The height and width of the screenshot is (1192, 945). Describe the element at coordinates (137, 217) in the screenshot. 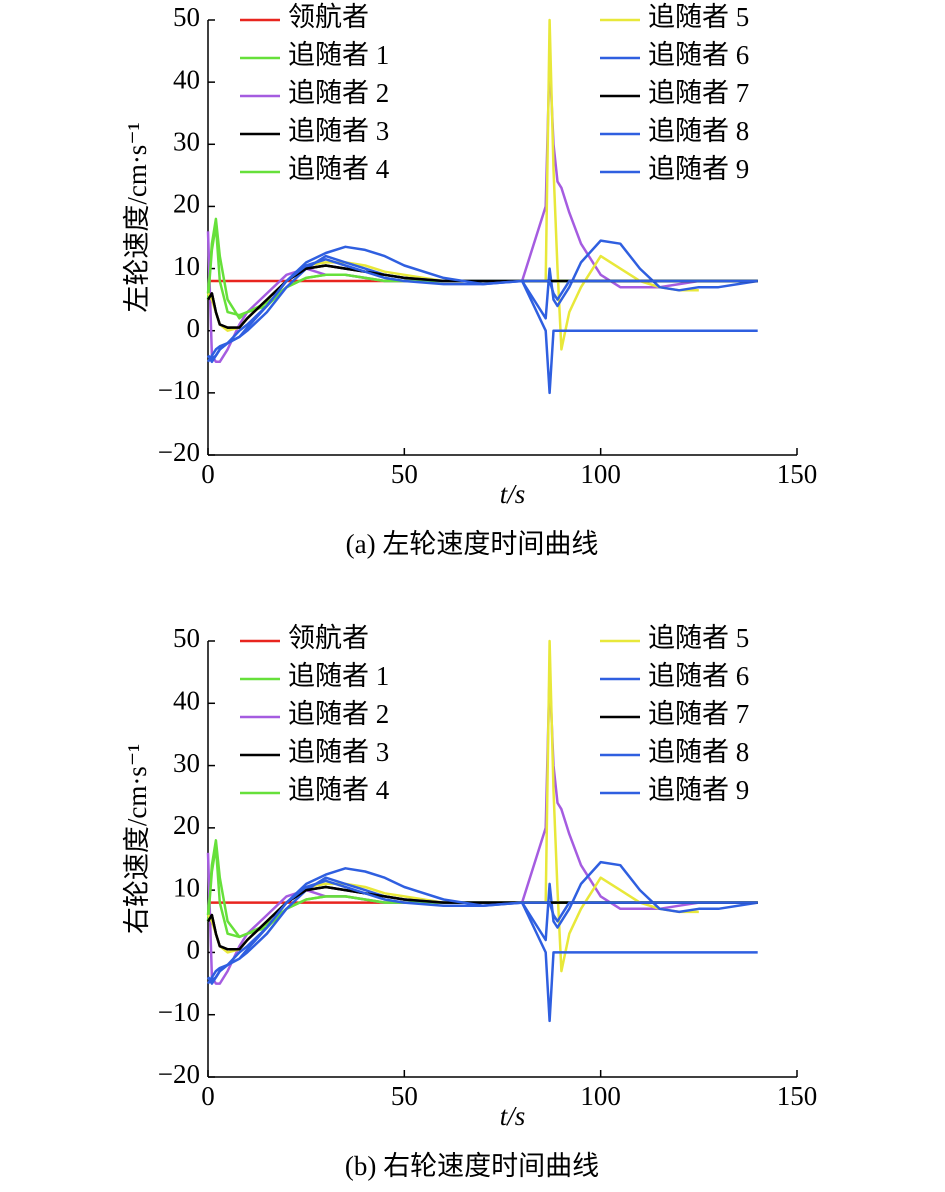

I see `y-axis-label: 左轮速度/cm·s⁻¹` at that location.